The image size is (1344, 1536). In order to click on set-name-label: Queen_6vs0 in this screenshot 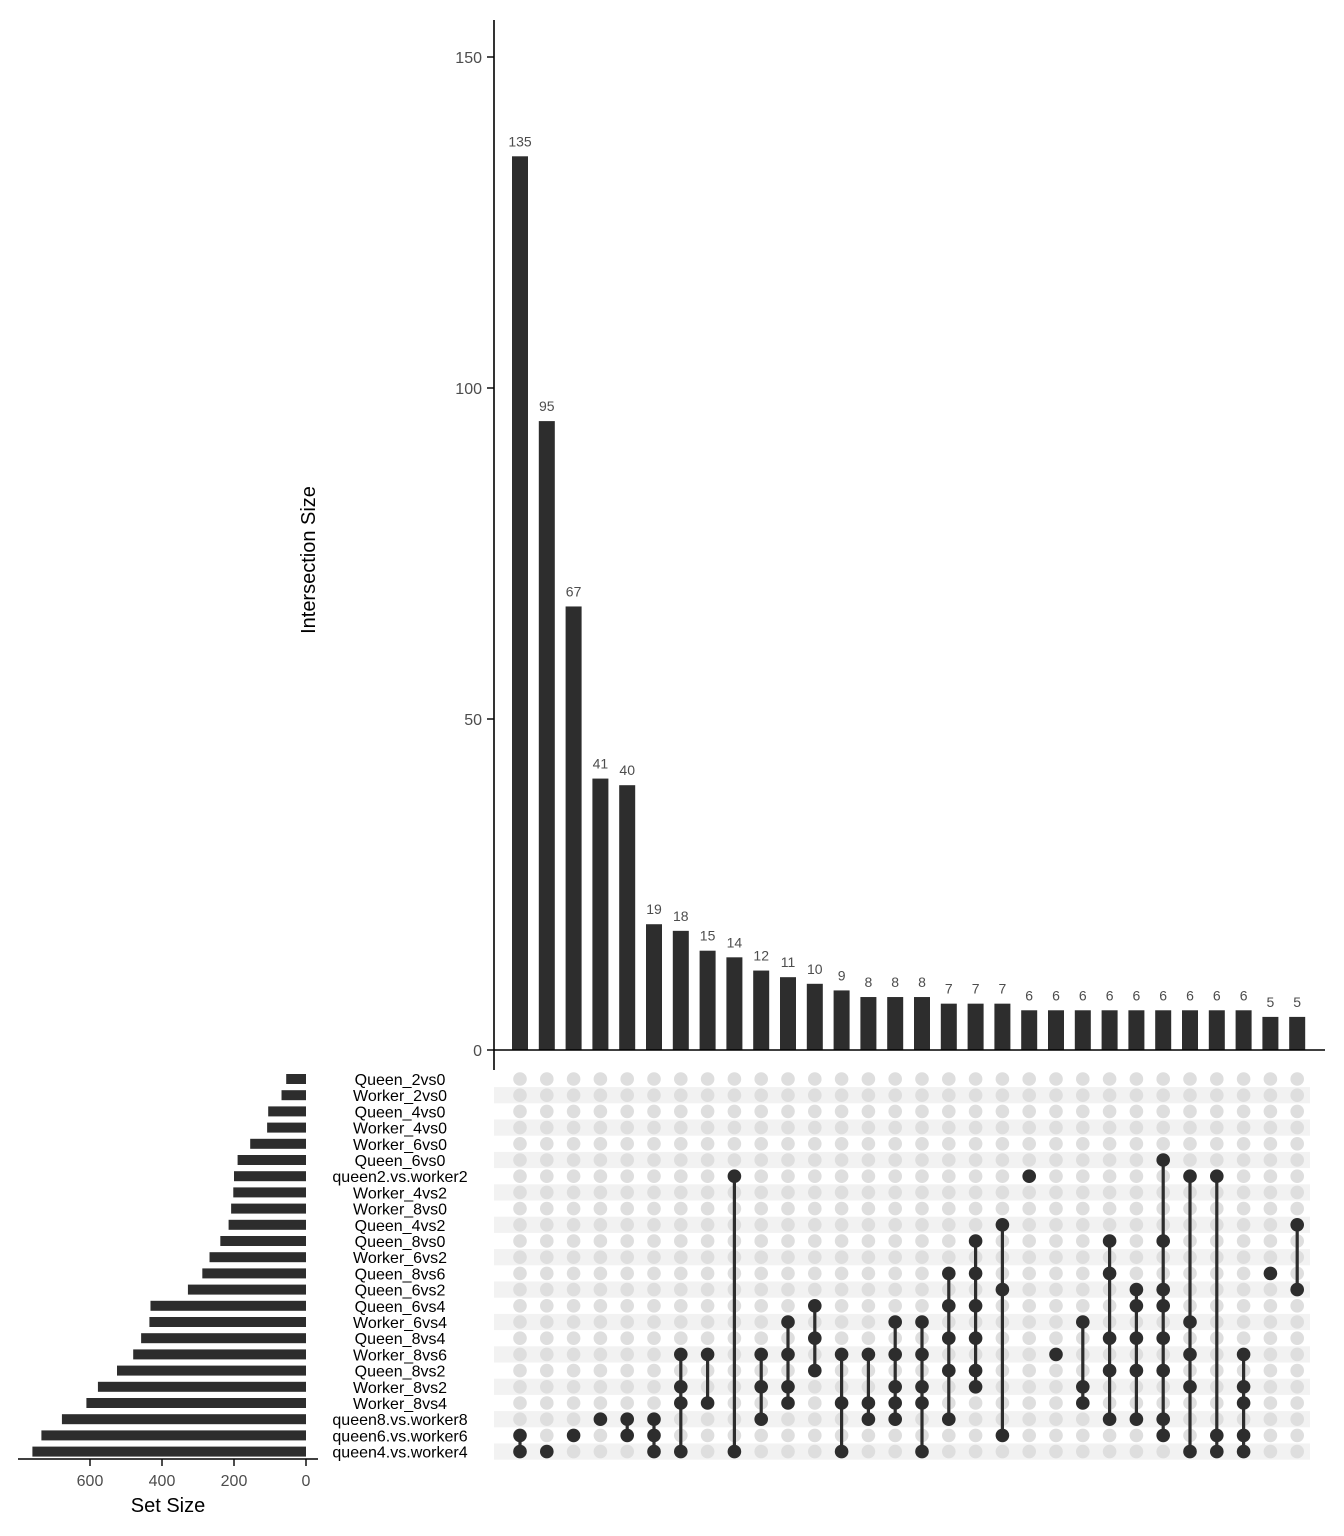, I will do `click(400, 1161)`.